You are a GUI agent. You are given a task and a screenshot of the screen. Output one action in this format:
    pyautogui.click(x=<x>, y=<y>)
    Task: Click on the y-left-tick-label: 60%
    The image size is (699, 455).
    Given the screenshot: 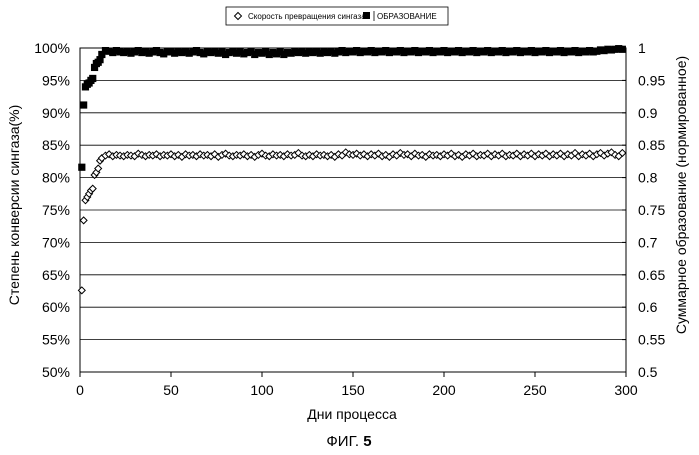 What is the action you would take?
    pyautogui.click(x=56, y=307)
    